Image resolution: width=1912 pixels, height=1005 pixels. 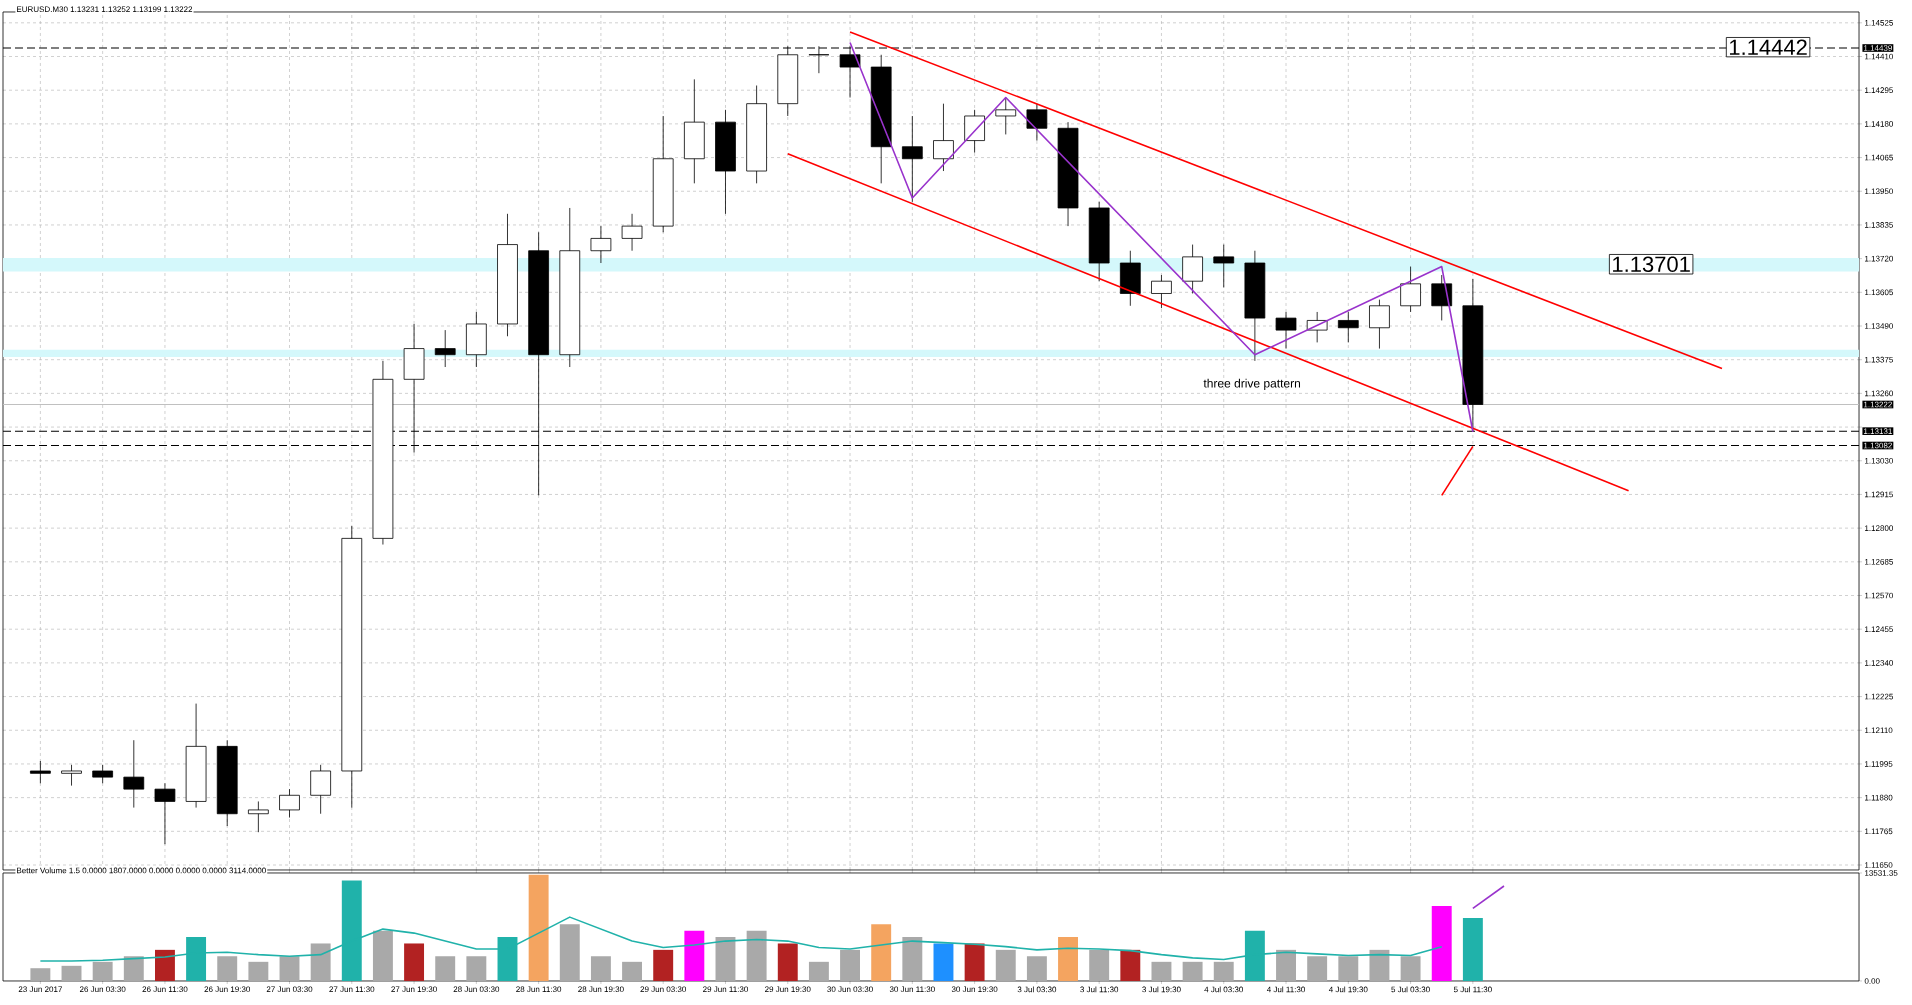 What do you see at coordinates (476, 989) in the screenshot?
I see `x-tick-label: 28 Jun 03:30` at bounding box center [476, 989].